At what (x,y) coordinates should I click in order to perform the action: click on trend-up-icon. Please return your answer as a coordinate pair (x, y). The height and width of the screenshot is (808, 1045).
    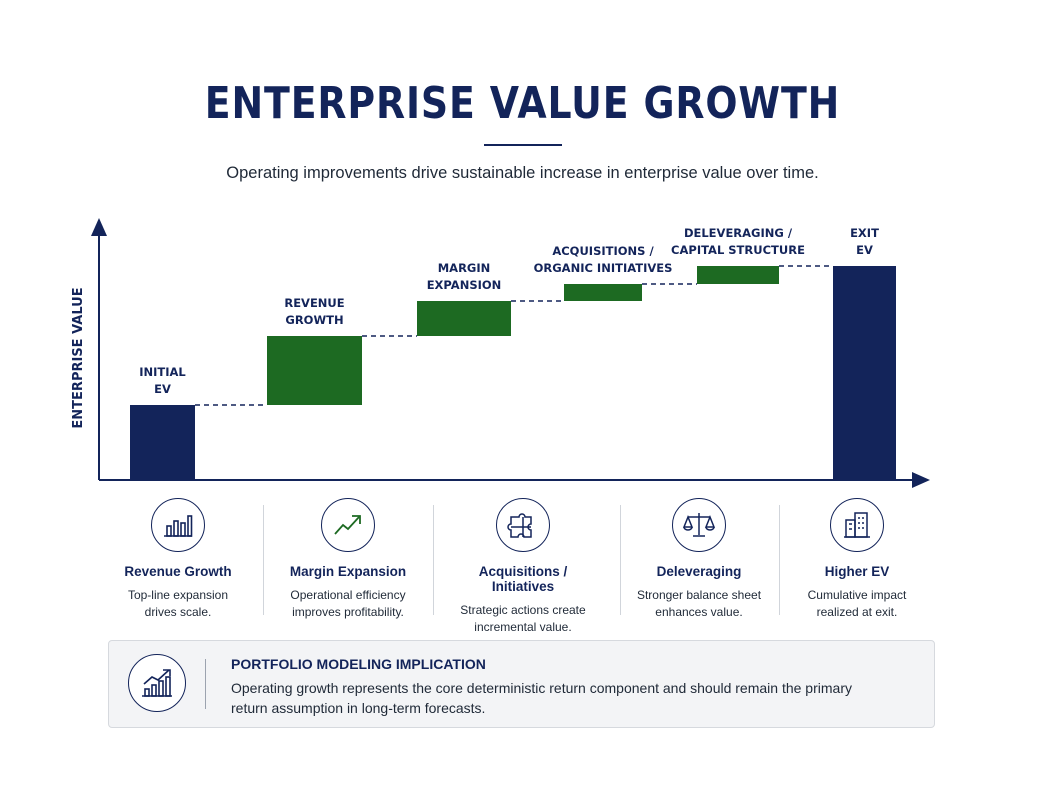
    Looking at the image, I should click on (348, 525).